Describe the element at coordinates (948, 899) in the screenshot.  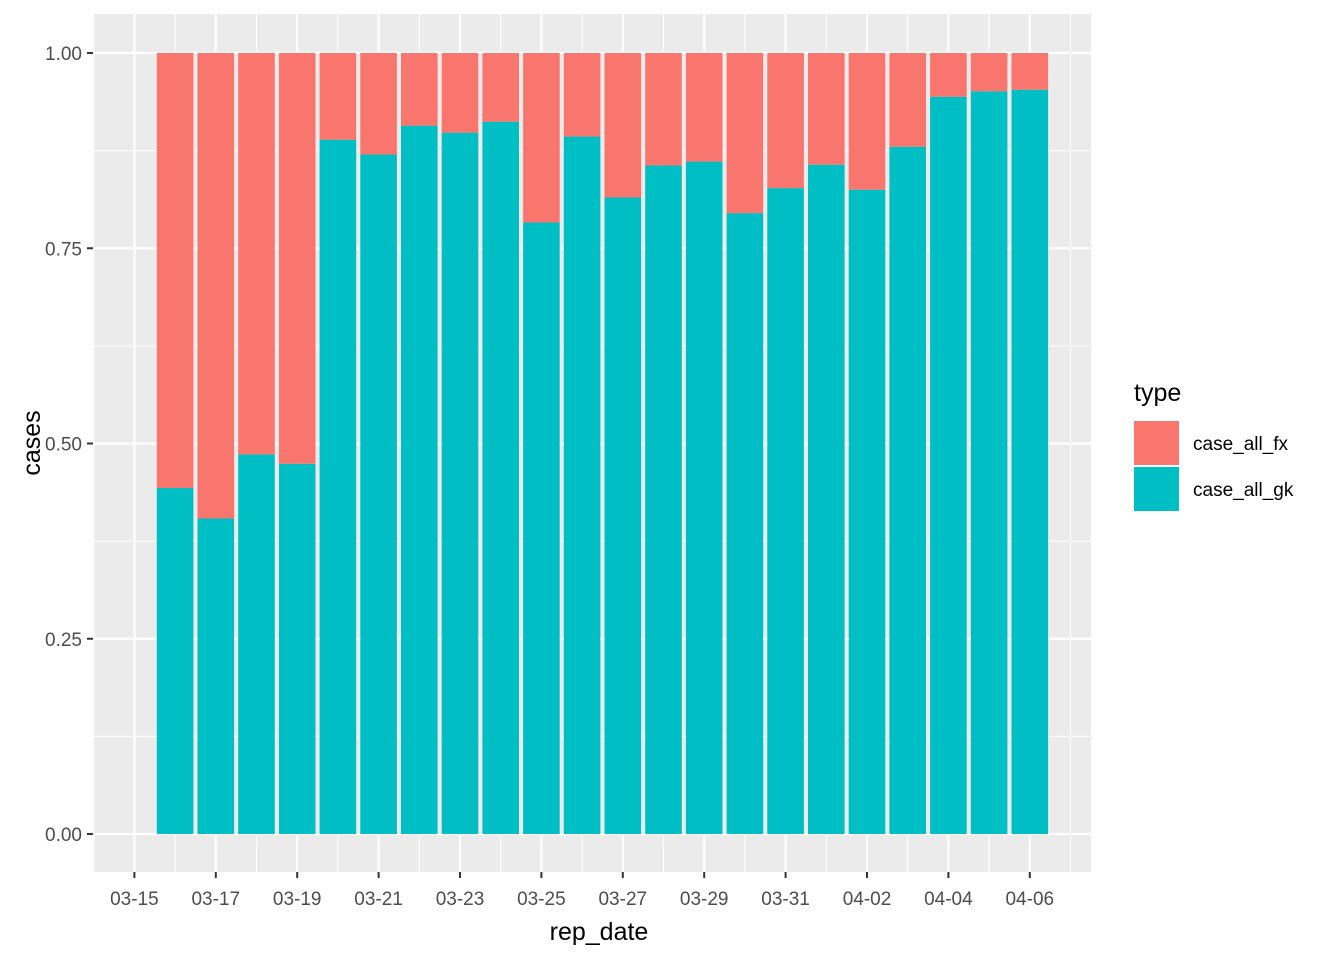
I see `x-tick-label: 04-04` at that location.